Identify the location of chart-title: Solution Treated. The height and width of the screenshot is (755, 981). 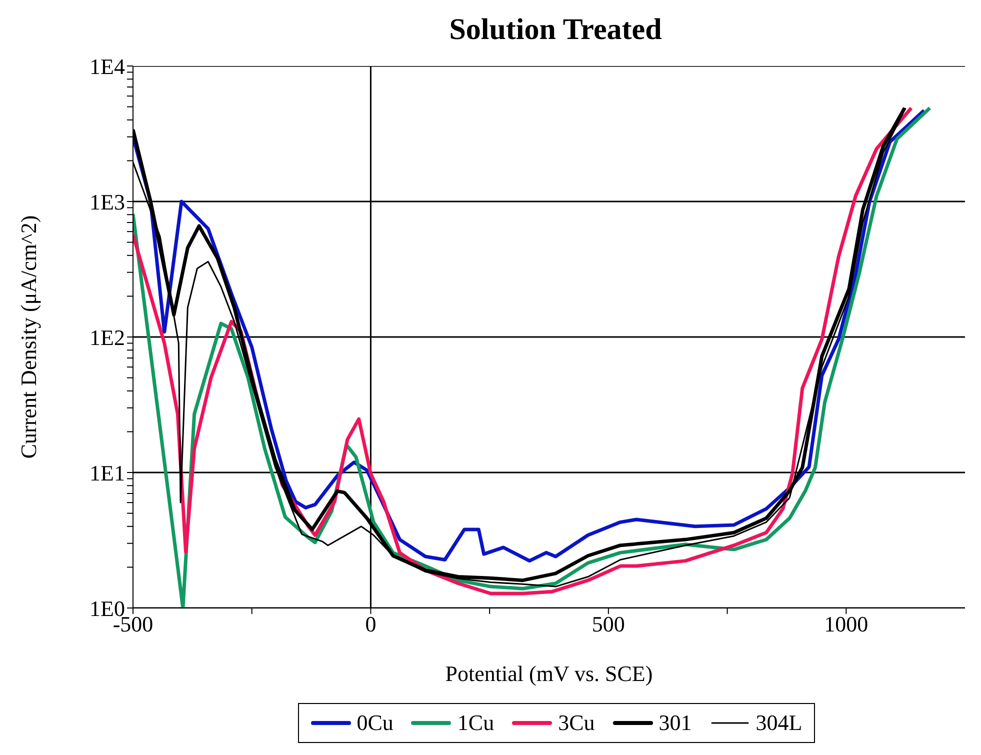
(555, 29).